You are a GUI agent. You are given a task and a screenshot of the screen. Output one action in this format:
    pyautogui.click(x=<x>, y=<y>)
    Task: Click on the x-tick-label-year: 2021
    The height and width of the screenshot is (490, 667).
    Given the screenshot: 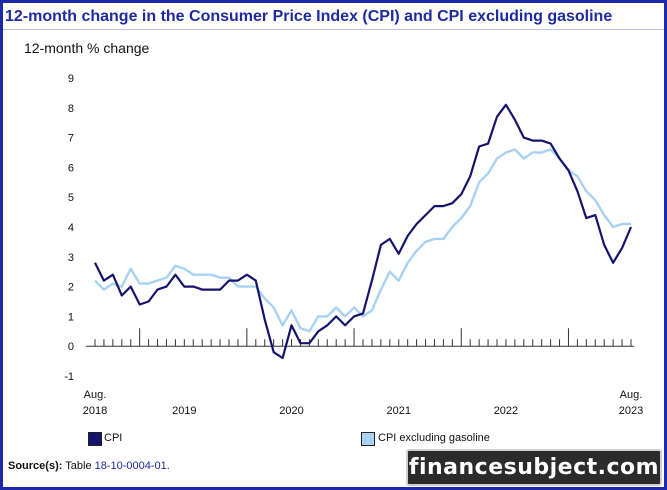 What is the action you would take?
    pyautogui.click(x=398, y=411)
    